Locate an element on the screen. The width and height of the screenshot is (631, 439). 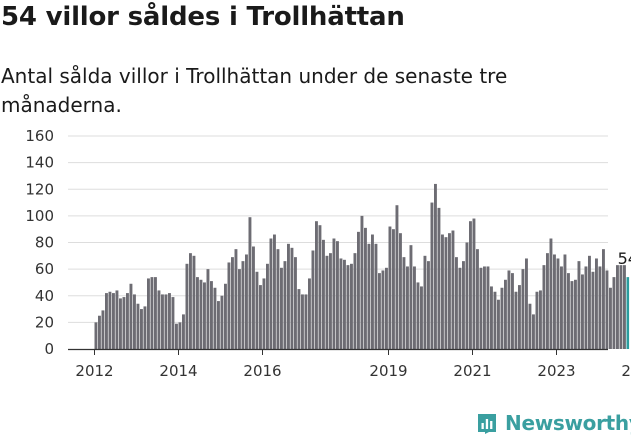
x-tick-label: 2016 is located at coordinates (262, 371).